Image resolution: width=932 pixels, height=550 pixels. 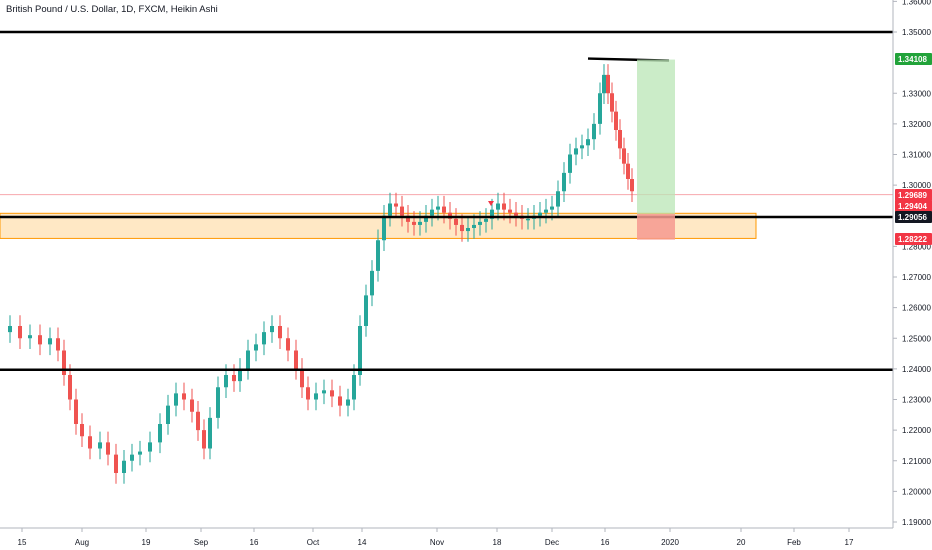 What do you see at coordinates (916, 32) in the screenshot?
I see `y-tick-label: 1.35000` at bounding box center [916, 32].